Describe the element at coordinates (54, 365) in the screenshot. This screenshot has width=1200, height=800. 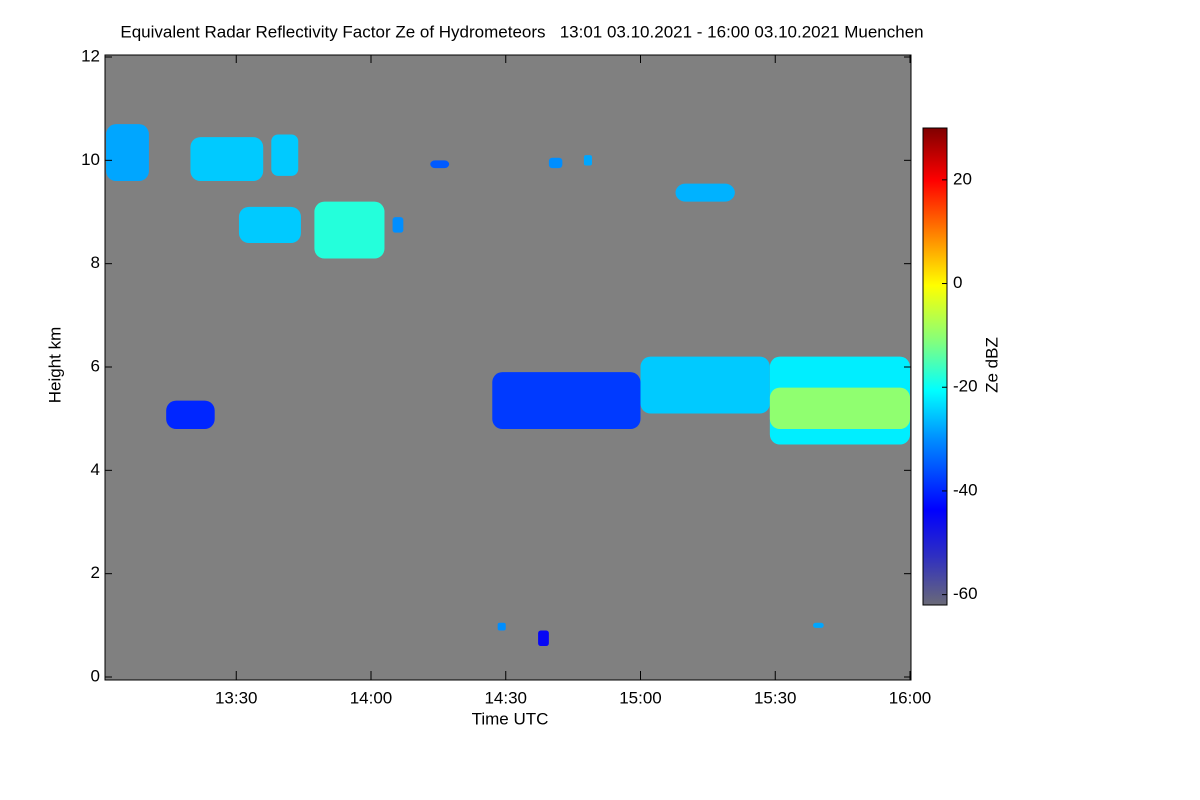
I see `y-axis-label: Height km` at that location.